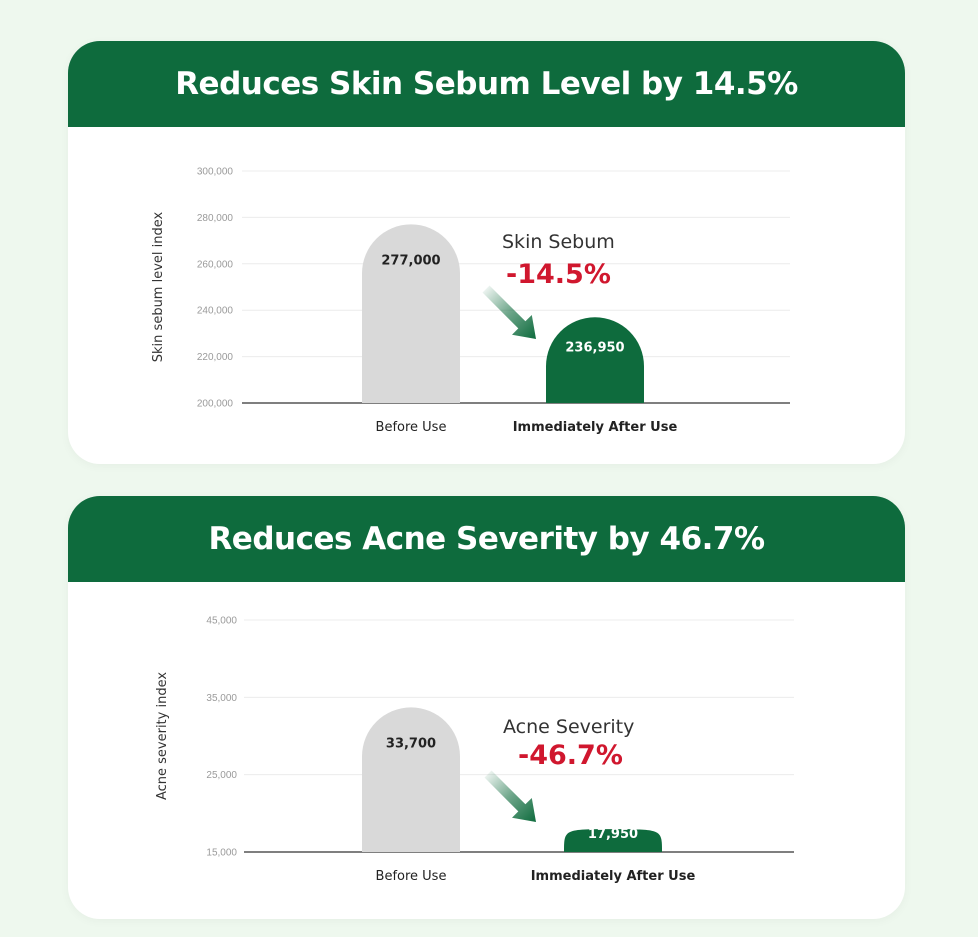 This screenshot has width=978, height=937. What do you see at coordinates (215, 172) in the screenshot?
I see `sebum-y-tick-label: 300,000` at bounding box center [215, 172].